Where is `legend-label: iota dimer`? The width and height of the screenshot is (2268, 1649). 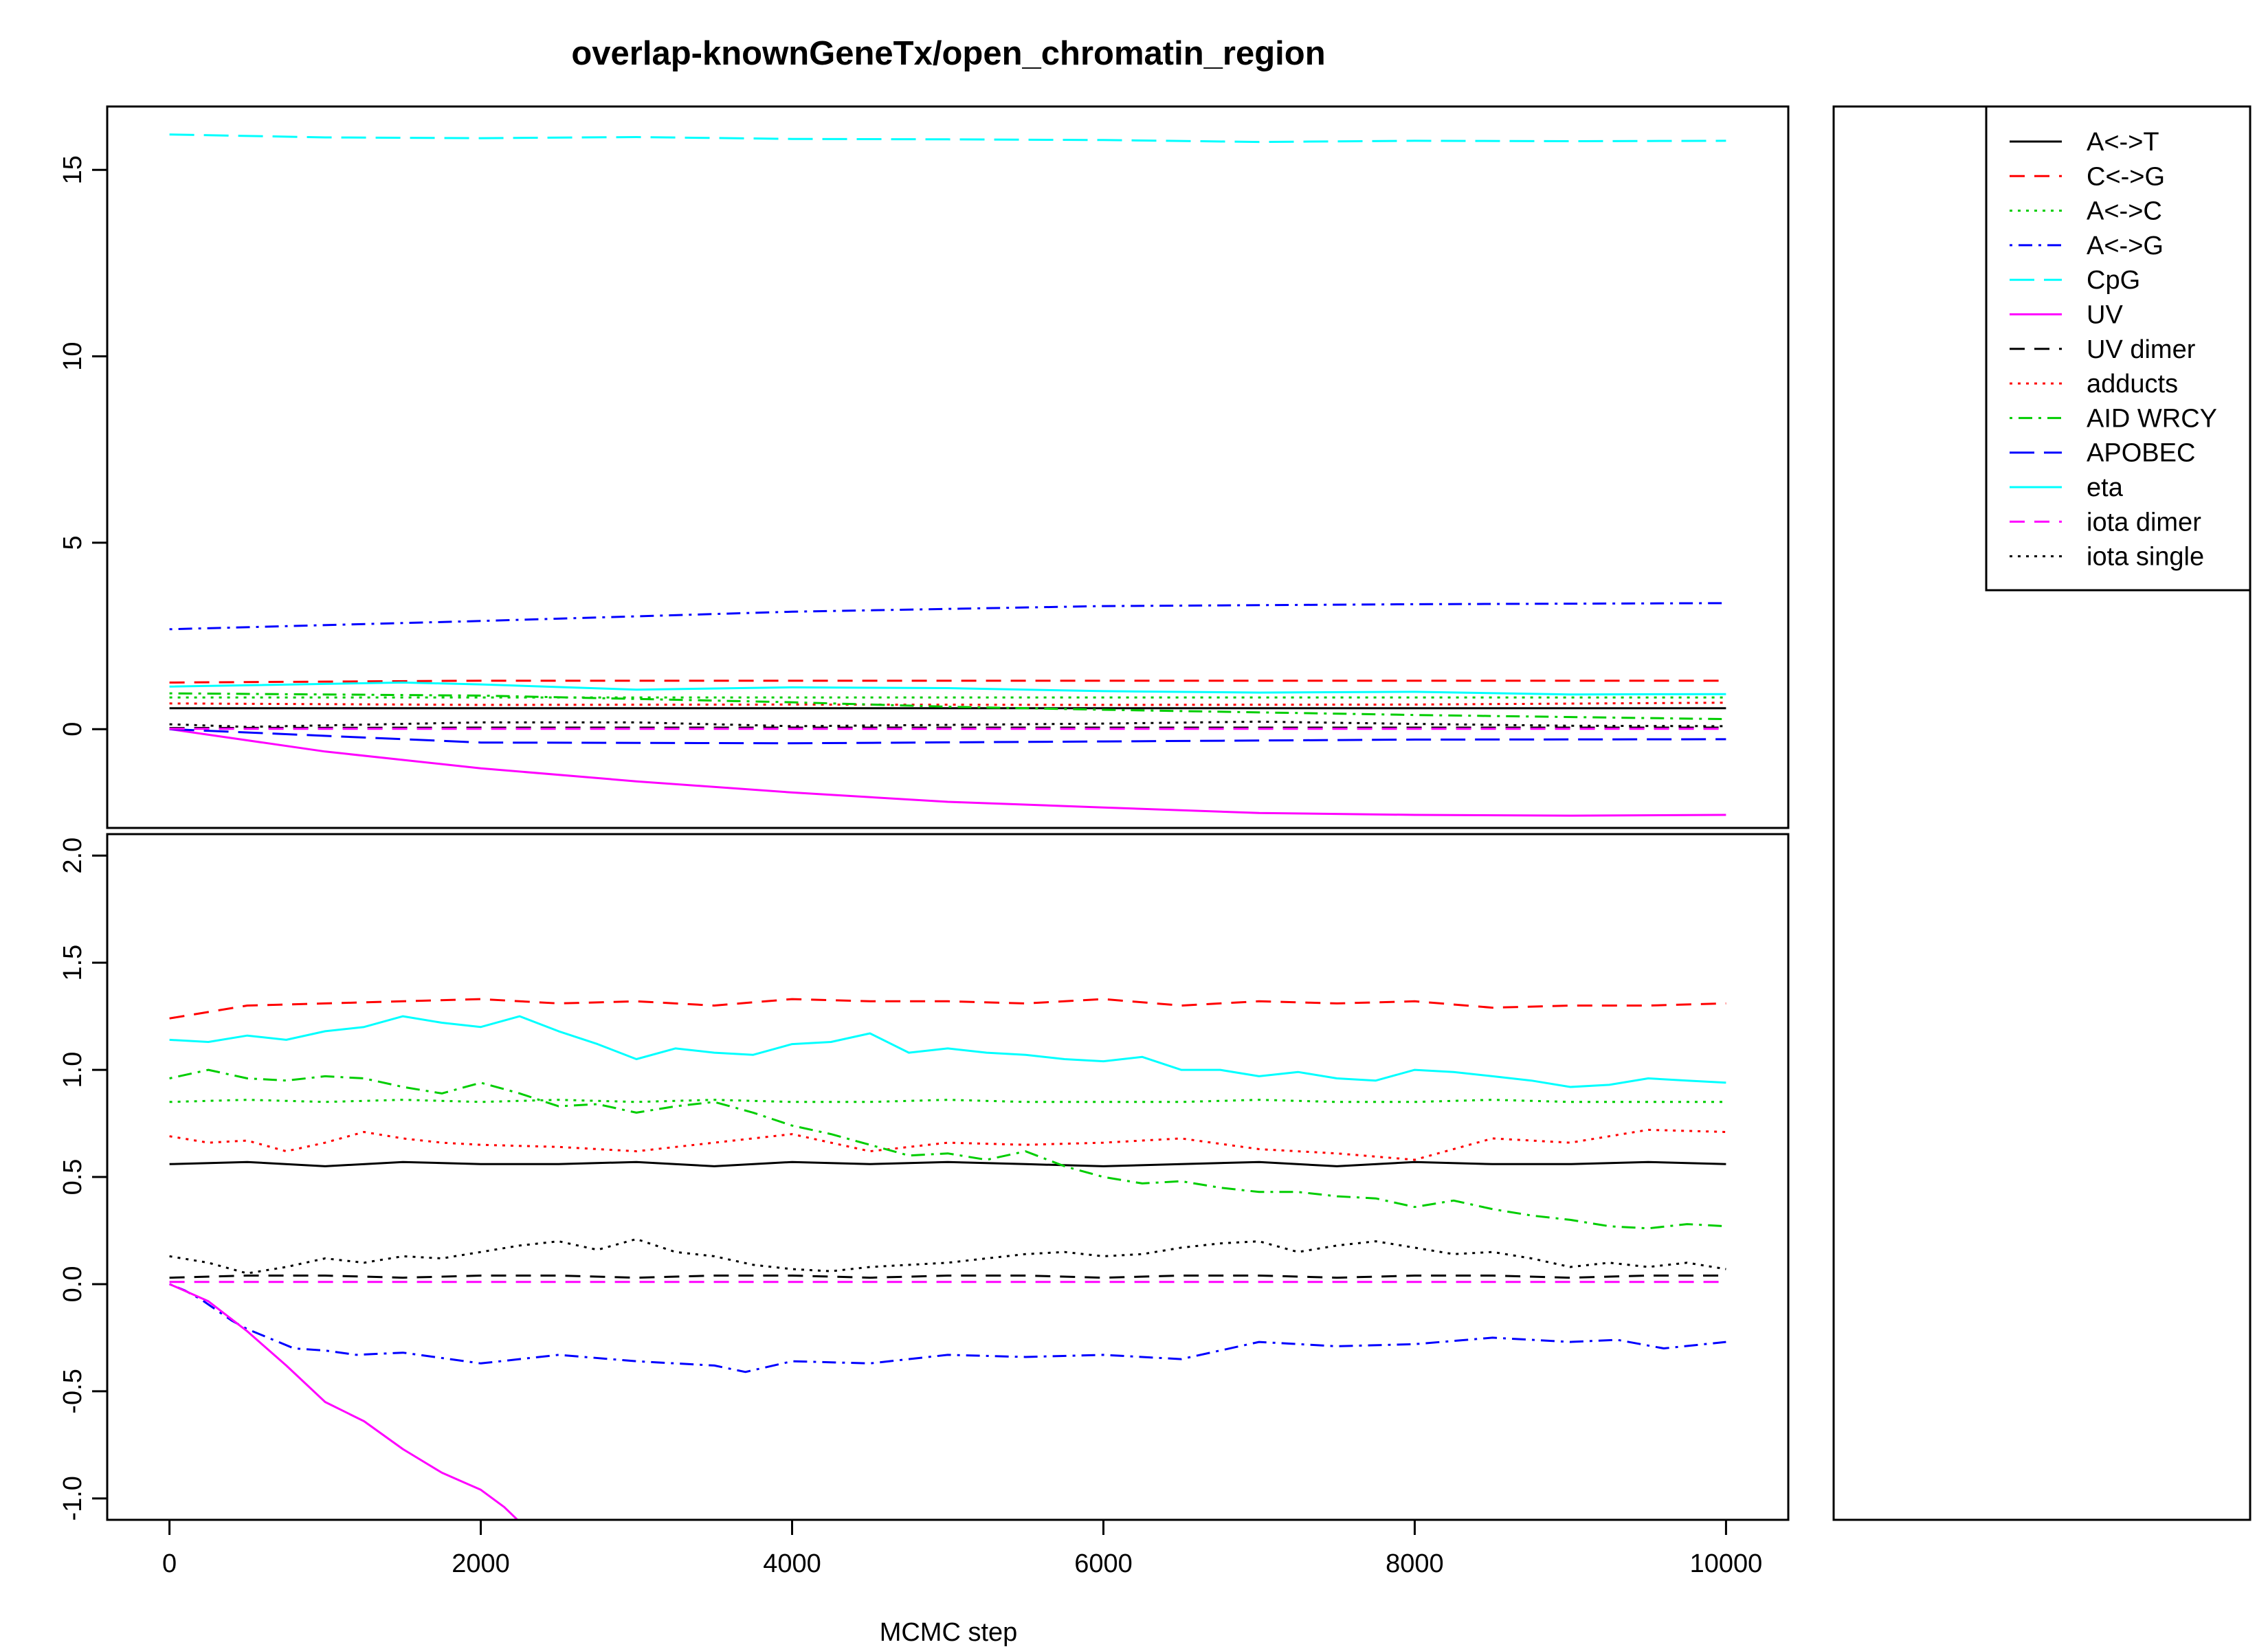 legend-label: iota dimer is located at coordinates (2144, 522).